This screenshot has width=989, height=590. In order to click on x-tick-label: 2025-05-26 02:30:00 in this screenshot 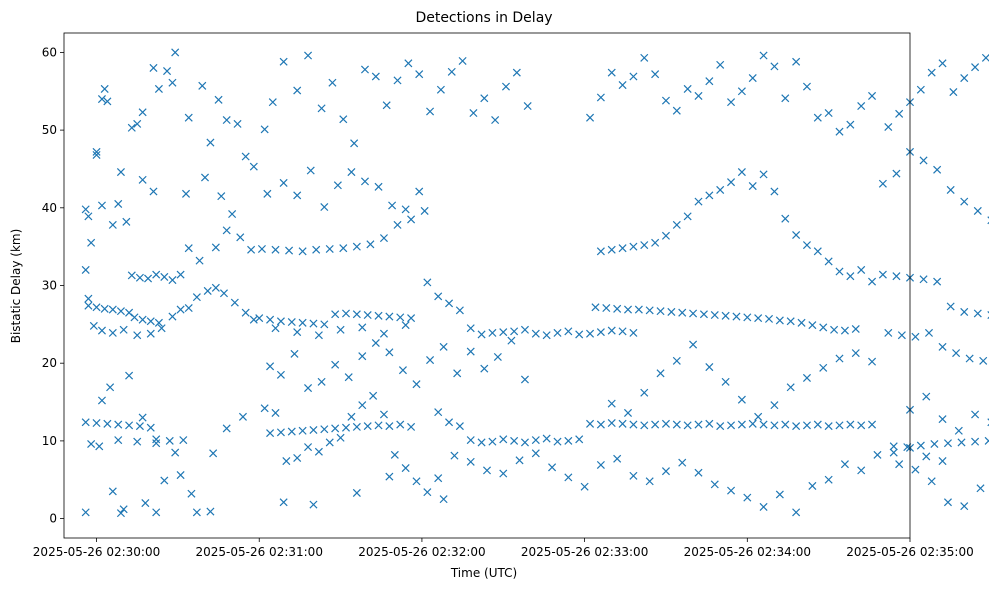, I will do `click(96, 552)`.